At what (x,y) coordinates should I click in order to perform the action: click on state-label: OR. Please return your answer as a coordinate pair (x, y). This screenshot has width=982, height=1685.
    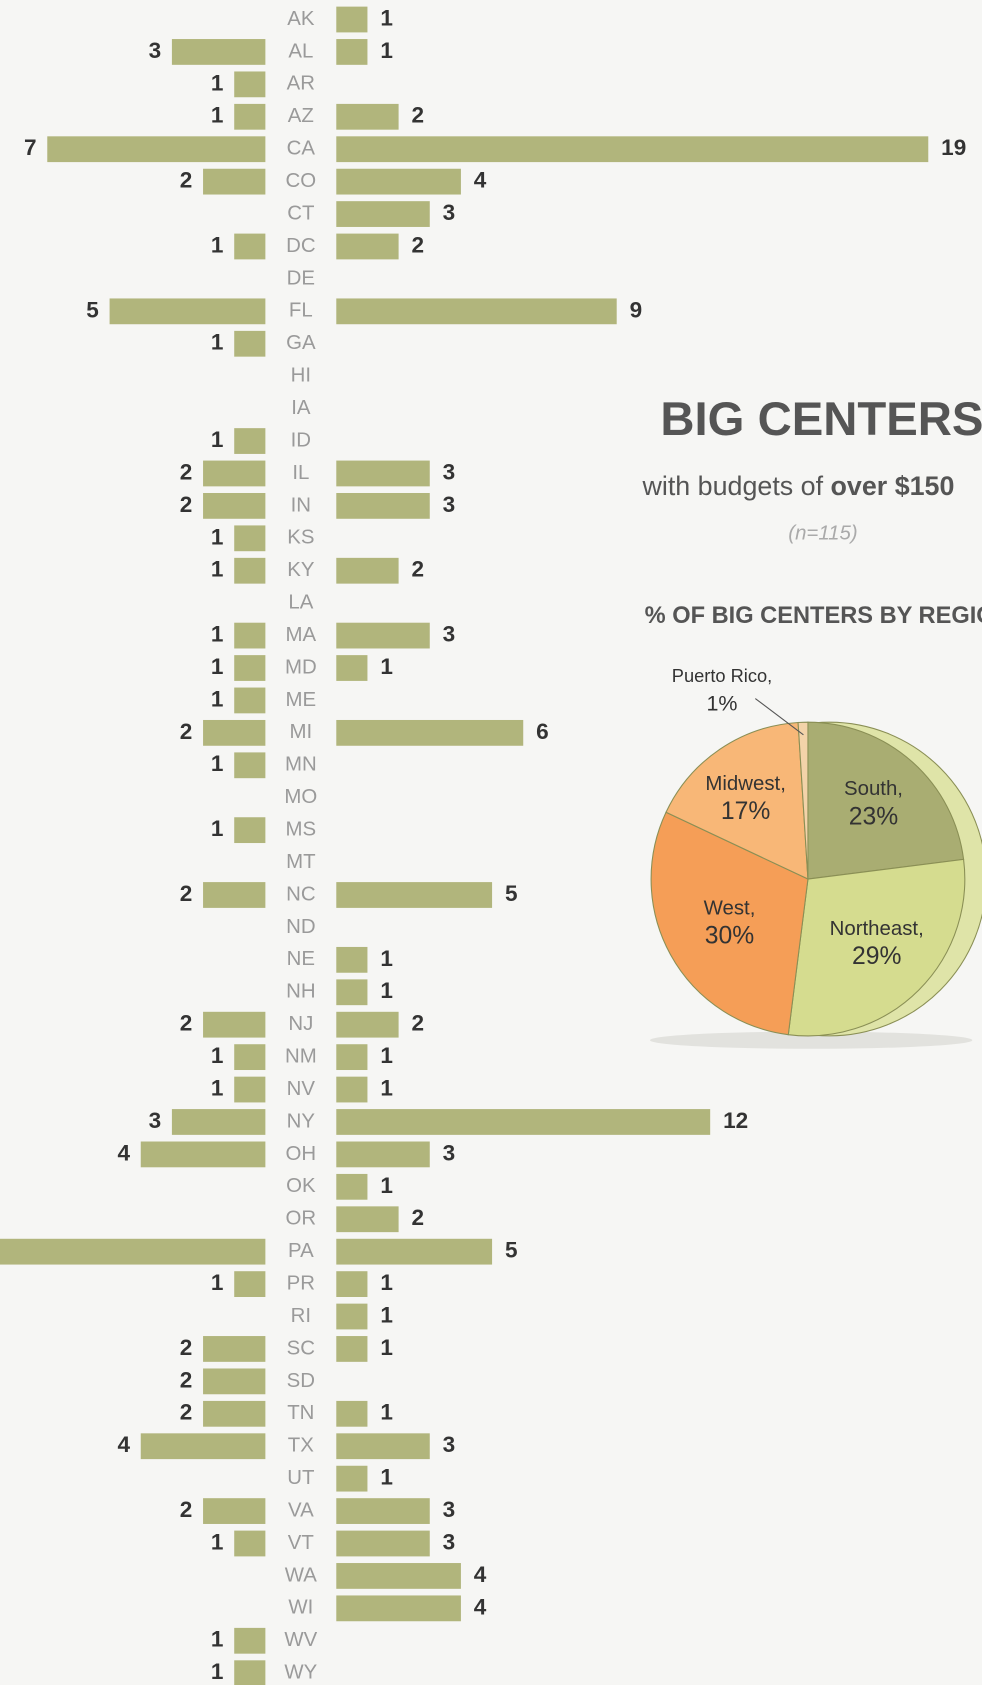
    Looking at the image, I should click on (301, 1219).